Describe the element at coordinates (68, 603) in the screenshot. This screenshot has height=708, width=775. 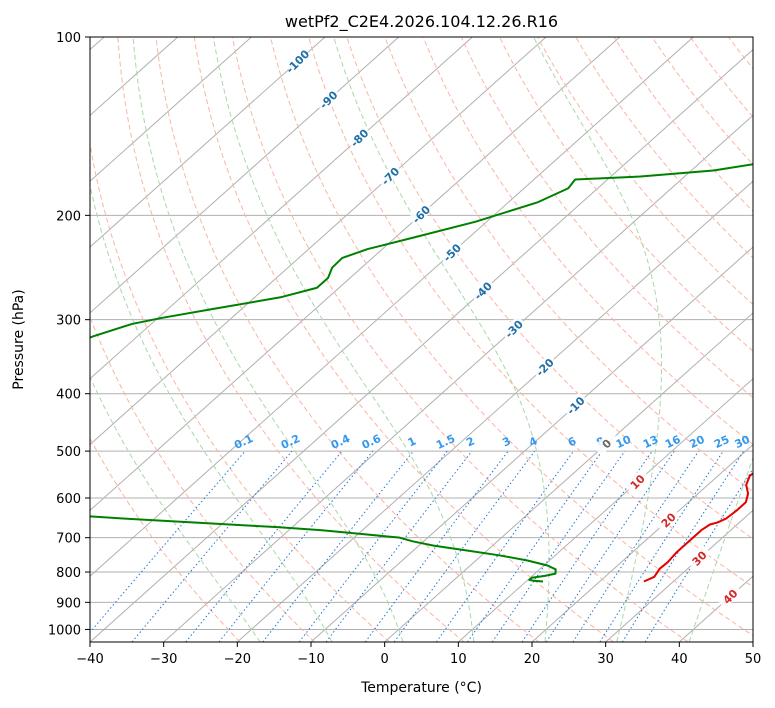
I see `y-tick-label: 900` at that location.